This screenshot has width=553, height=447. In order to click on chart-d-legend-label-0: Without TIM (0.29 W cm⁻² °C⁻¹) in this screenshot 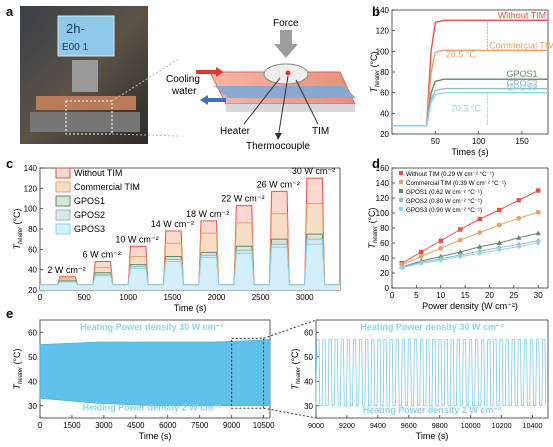, I will do `click(450, 174)`.